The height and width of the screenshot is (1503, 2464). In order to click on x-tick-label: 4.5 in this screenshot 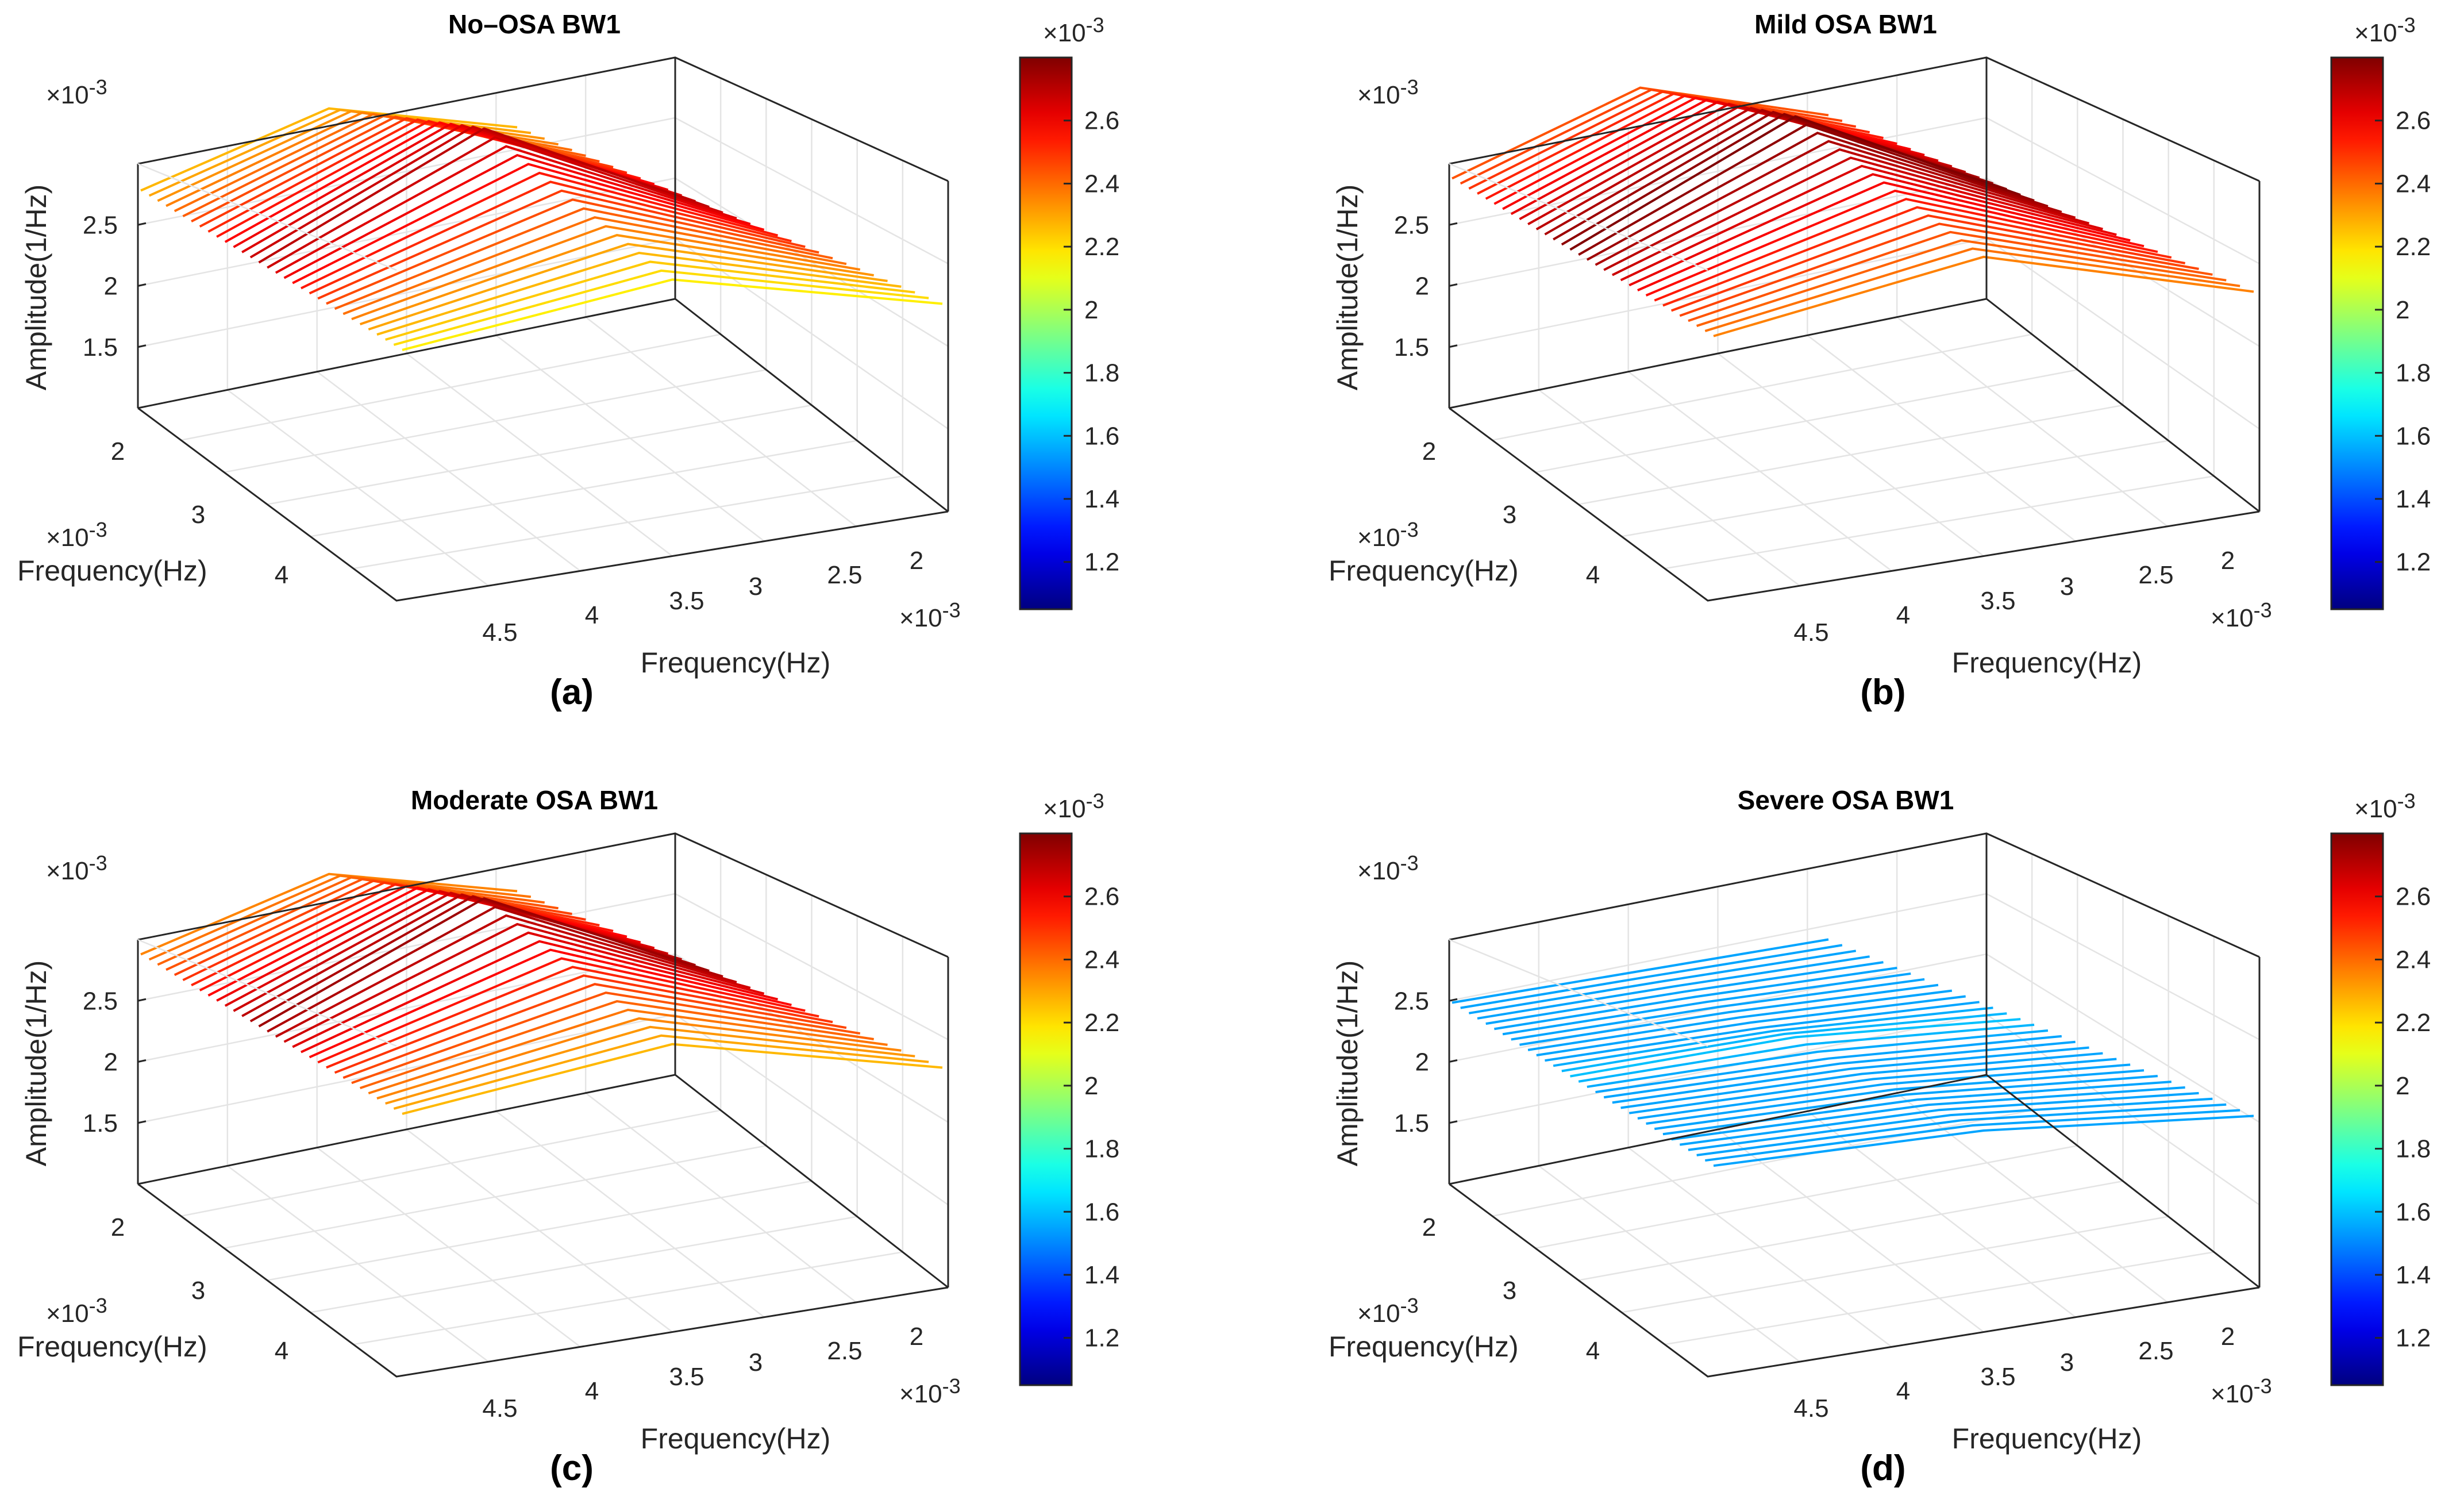, I will do `click(1810, 632)`.